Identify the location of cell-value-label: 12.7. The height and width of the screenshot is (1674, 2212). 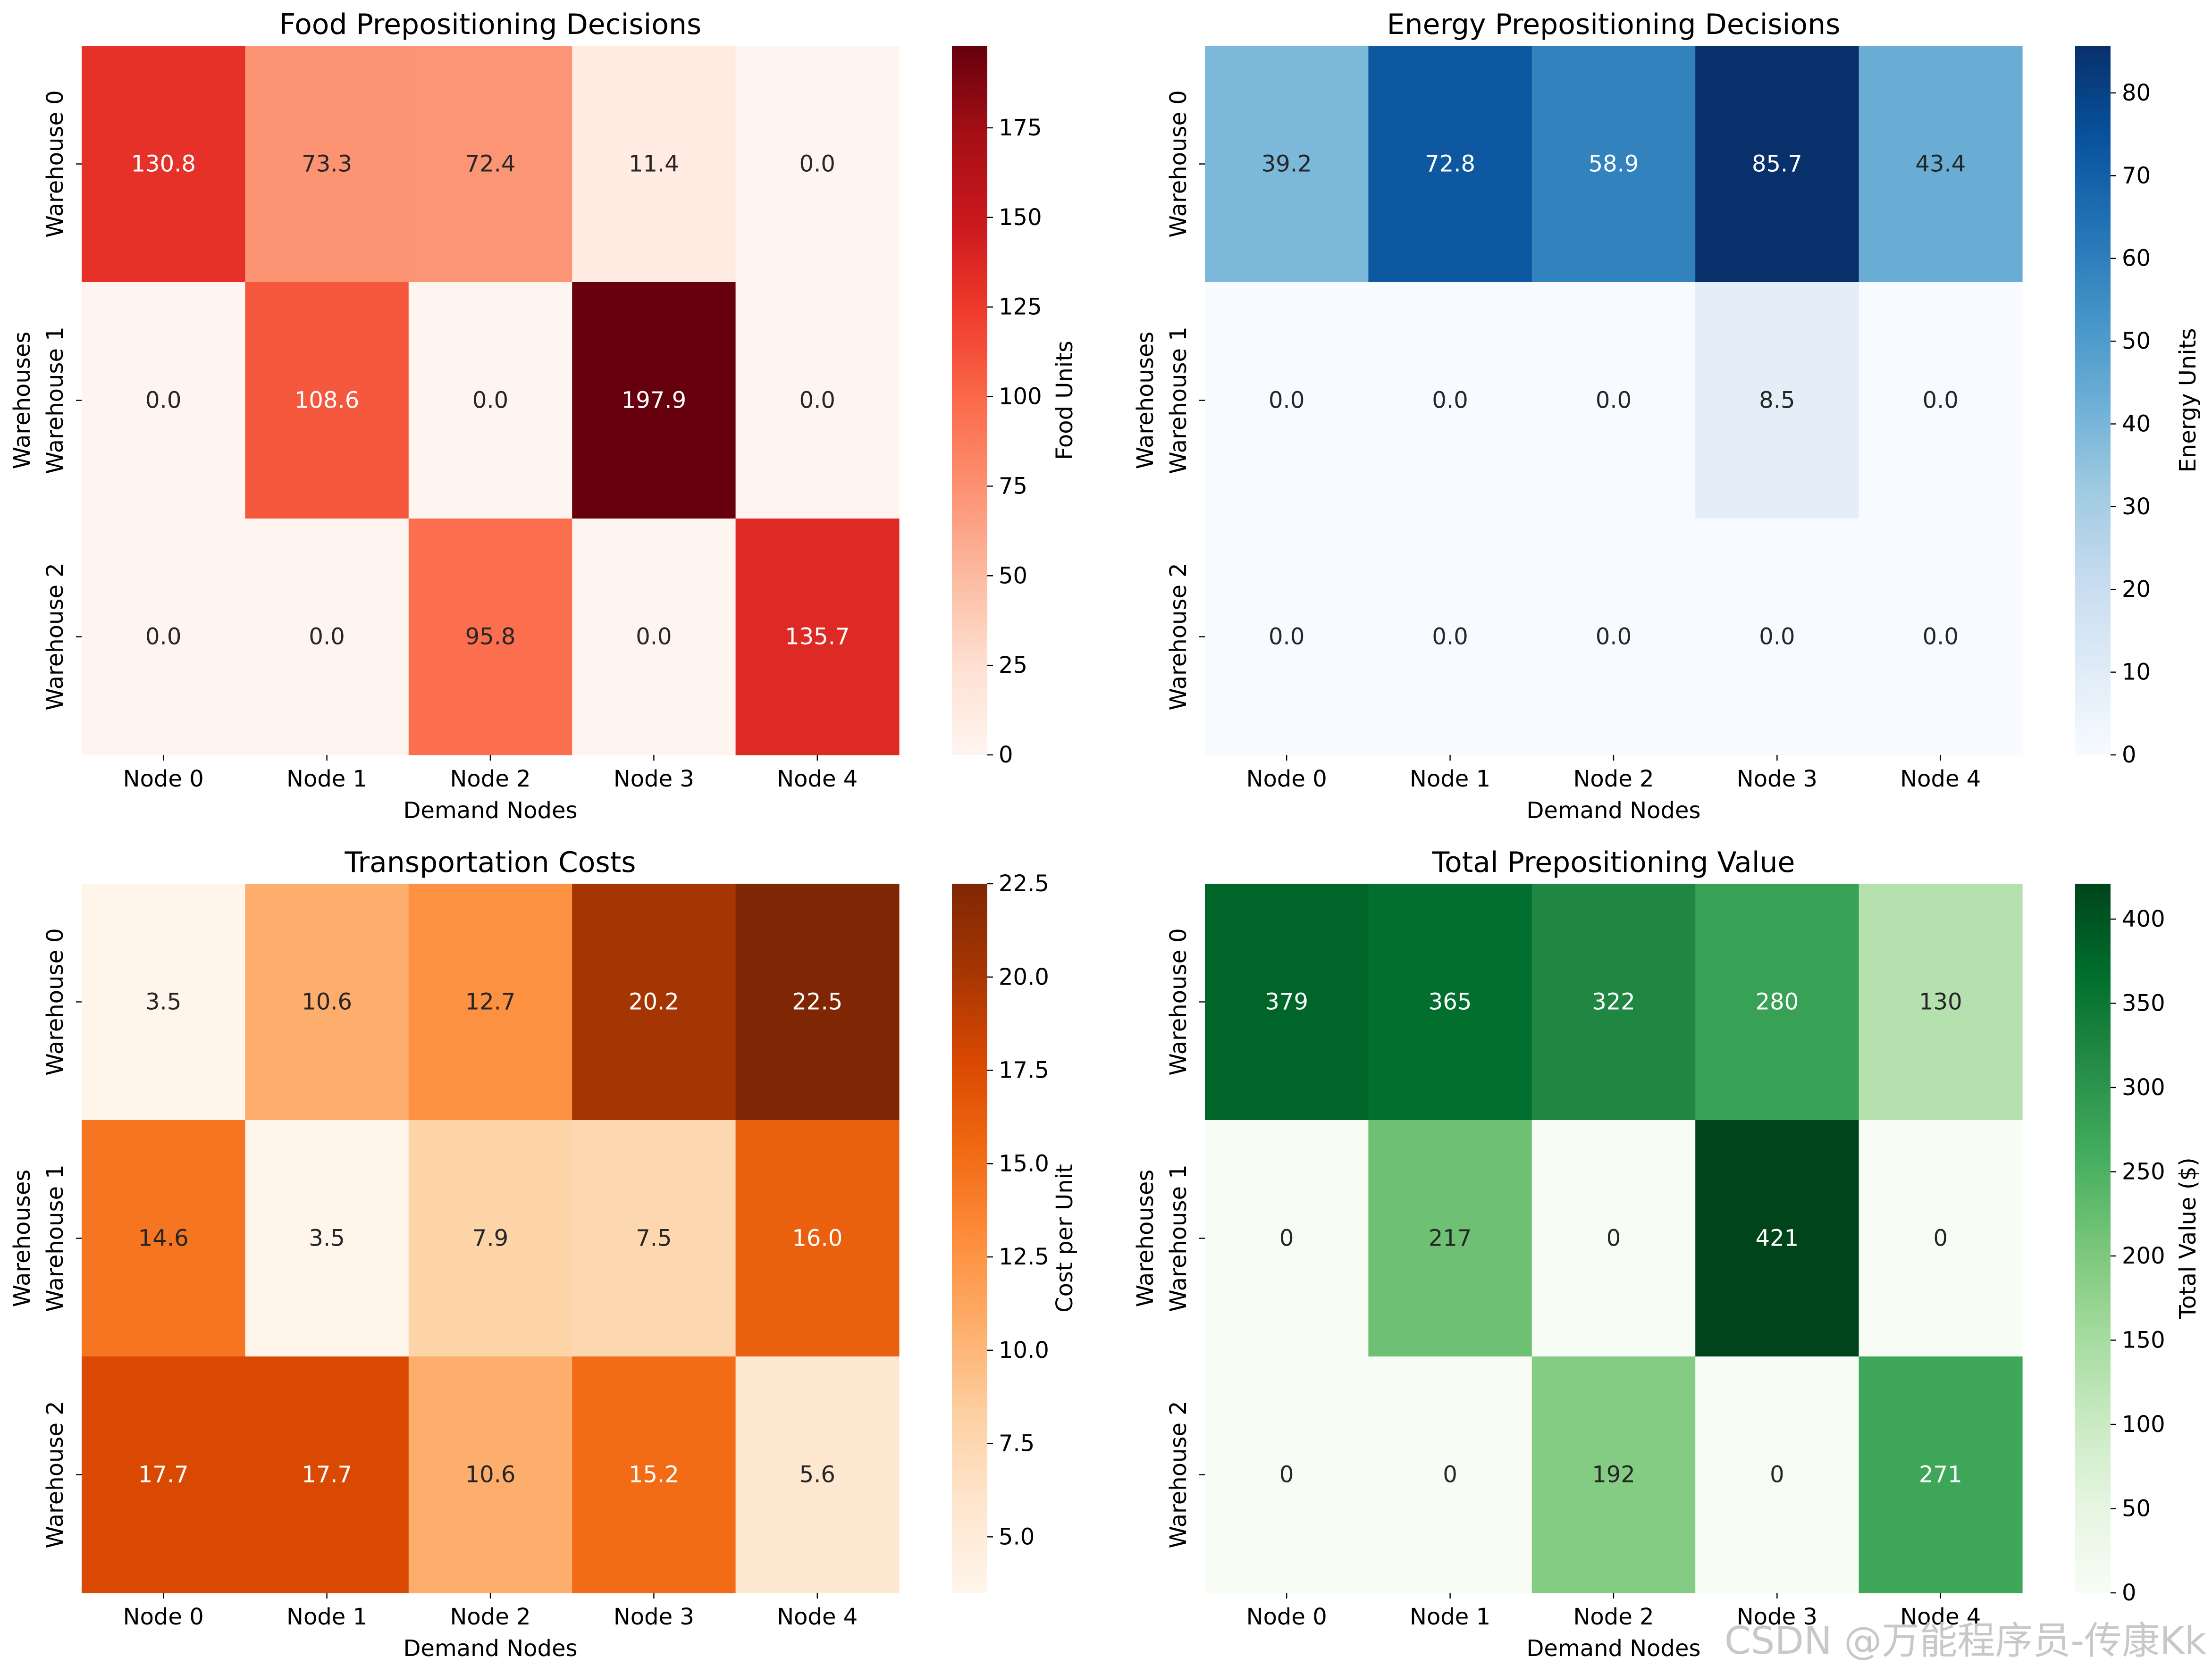
(491, 1002).